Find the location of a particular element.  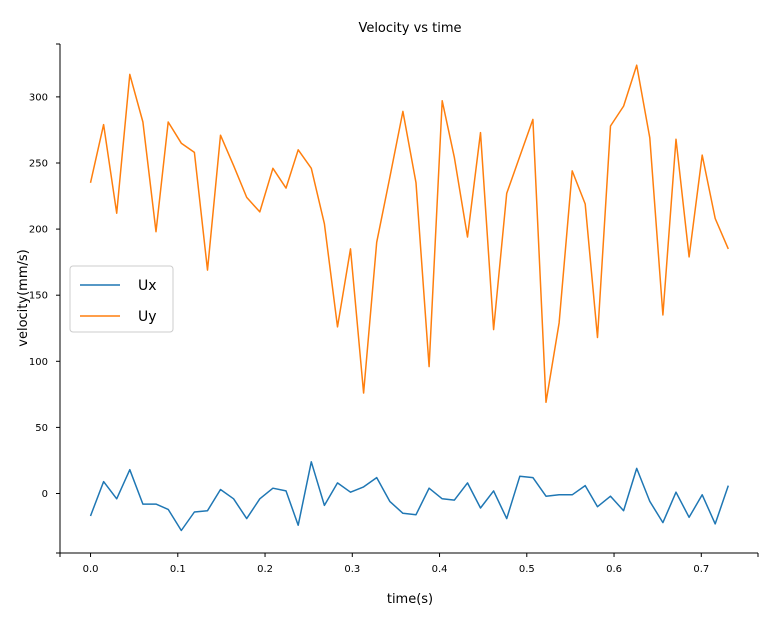

x-tick-label: 0.3 is located at coordinates (352, 569).